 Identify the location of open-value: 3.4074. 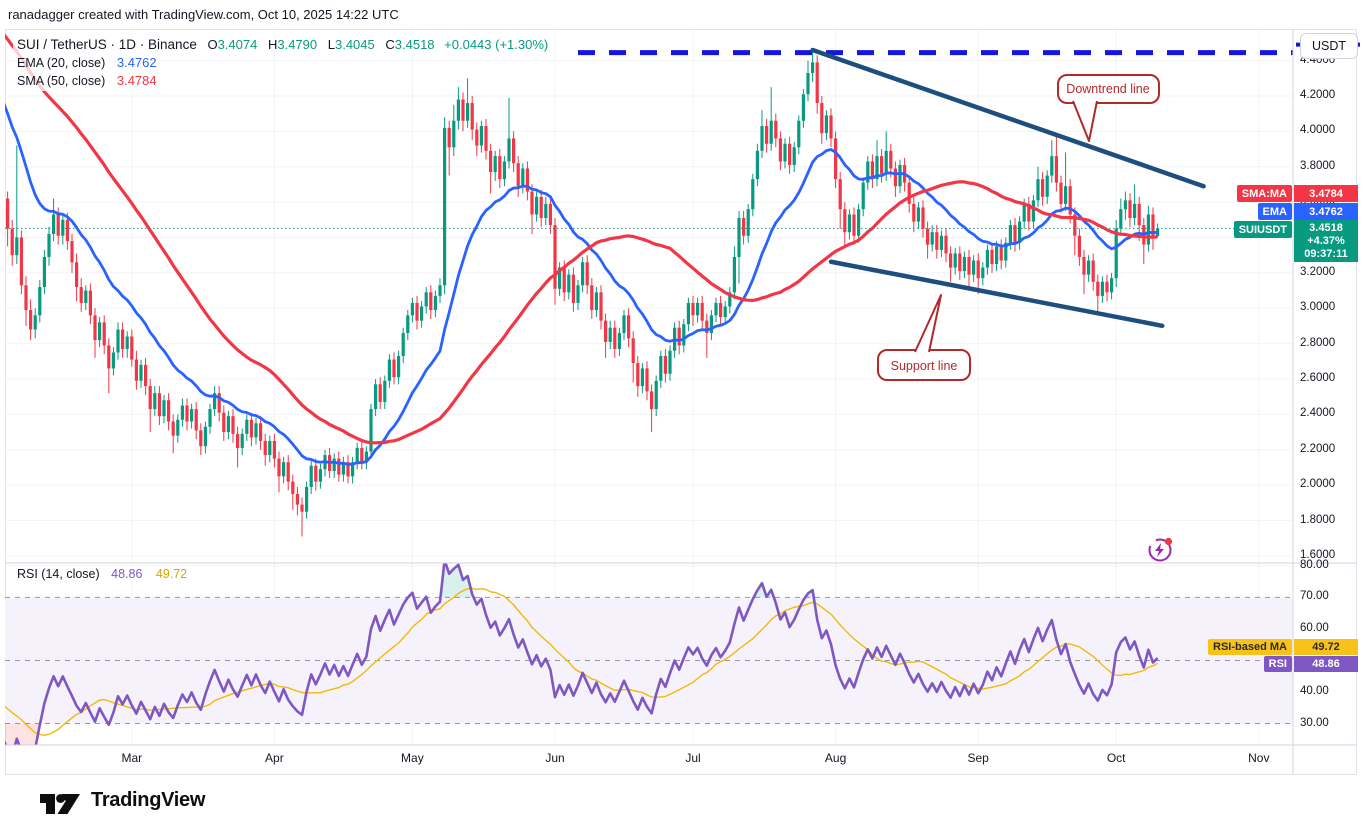
(237, 44).